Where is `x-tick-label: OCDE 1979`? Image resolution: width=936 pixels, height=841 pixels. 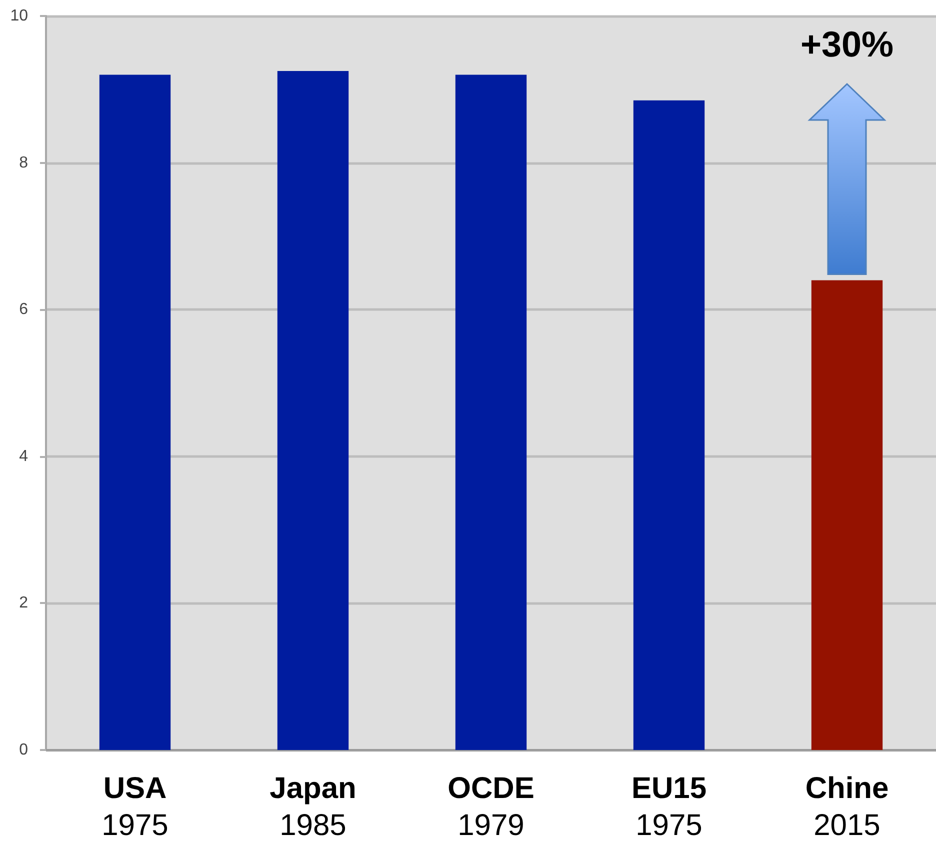 x-tick-label: OCDE 1979 is located at coordinates (491, 806).